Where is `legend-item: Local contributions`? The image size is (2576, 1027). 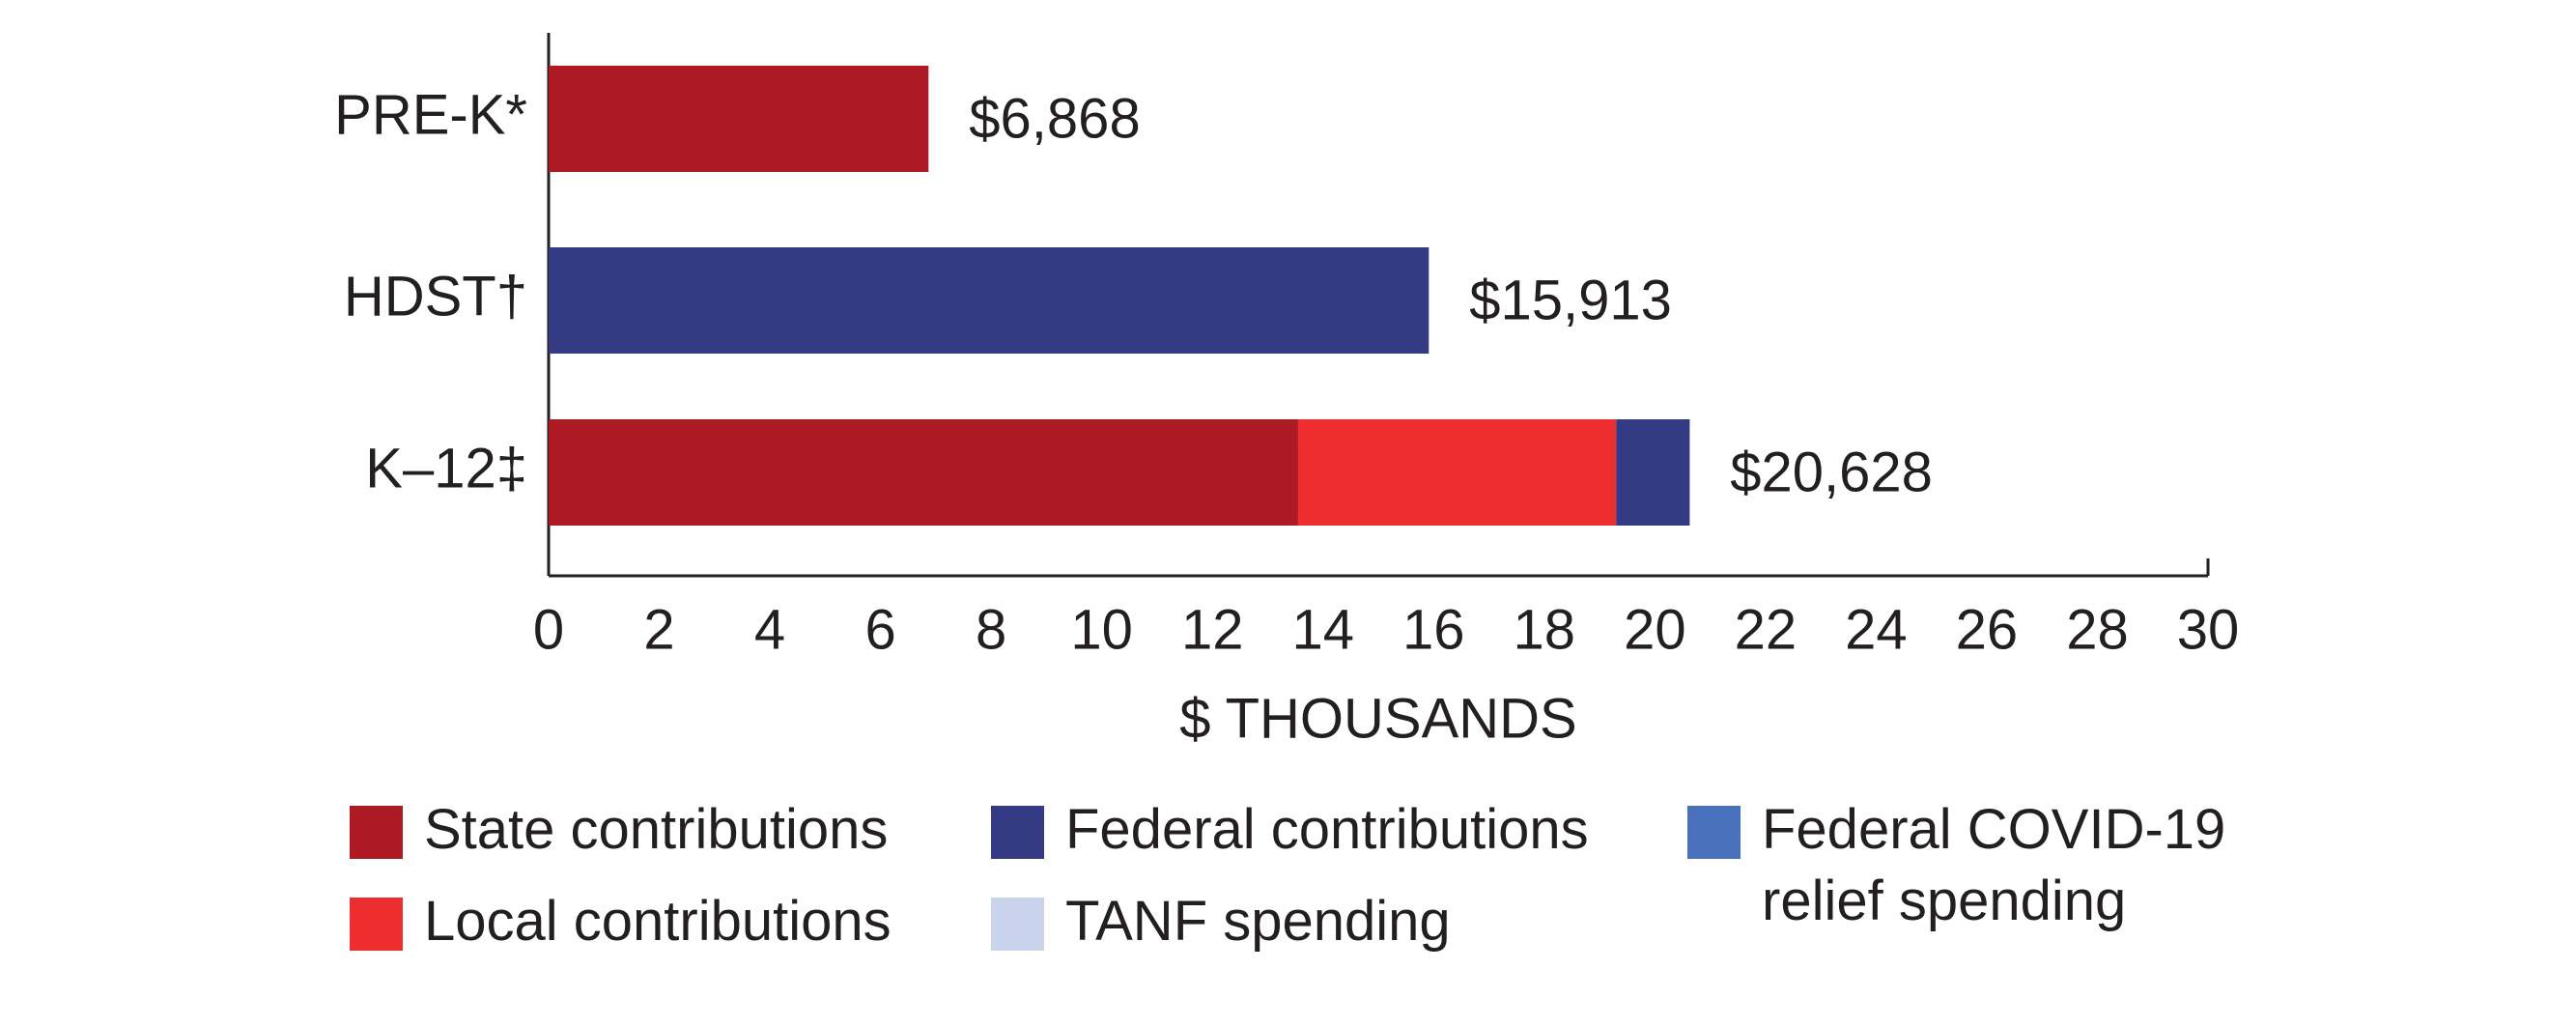 legend-item: Local contributions is located at coordinates (621, 923).